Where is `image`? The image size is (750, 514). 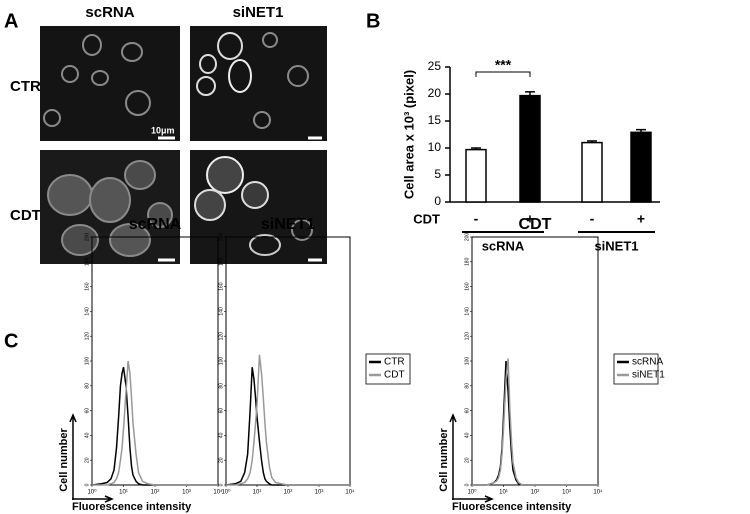 image is located at coordinates (258, 83).